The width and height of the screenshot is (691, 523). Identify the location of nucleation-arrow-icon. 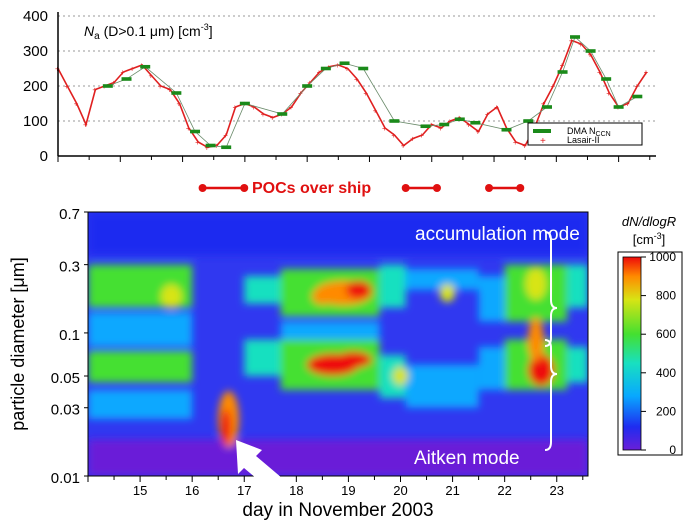
(259, 465).